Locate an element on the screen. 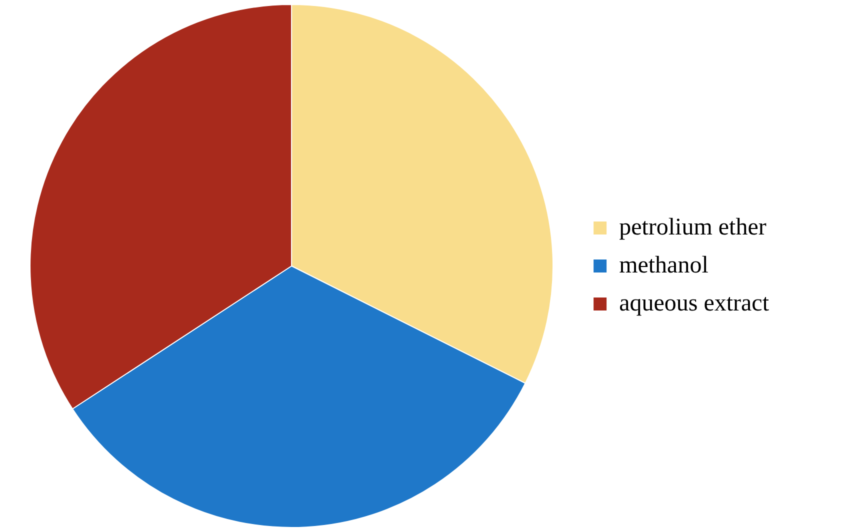  legend-label: petrolium ether is located at coordinates (692, 227).